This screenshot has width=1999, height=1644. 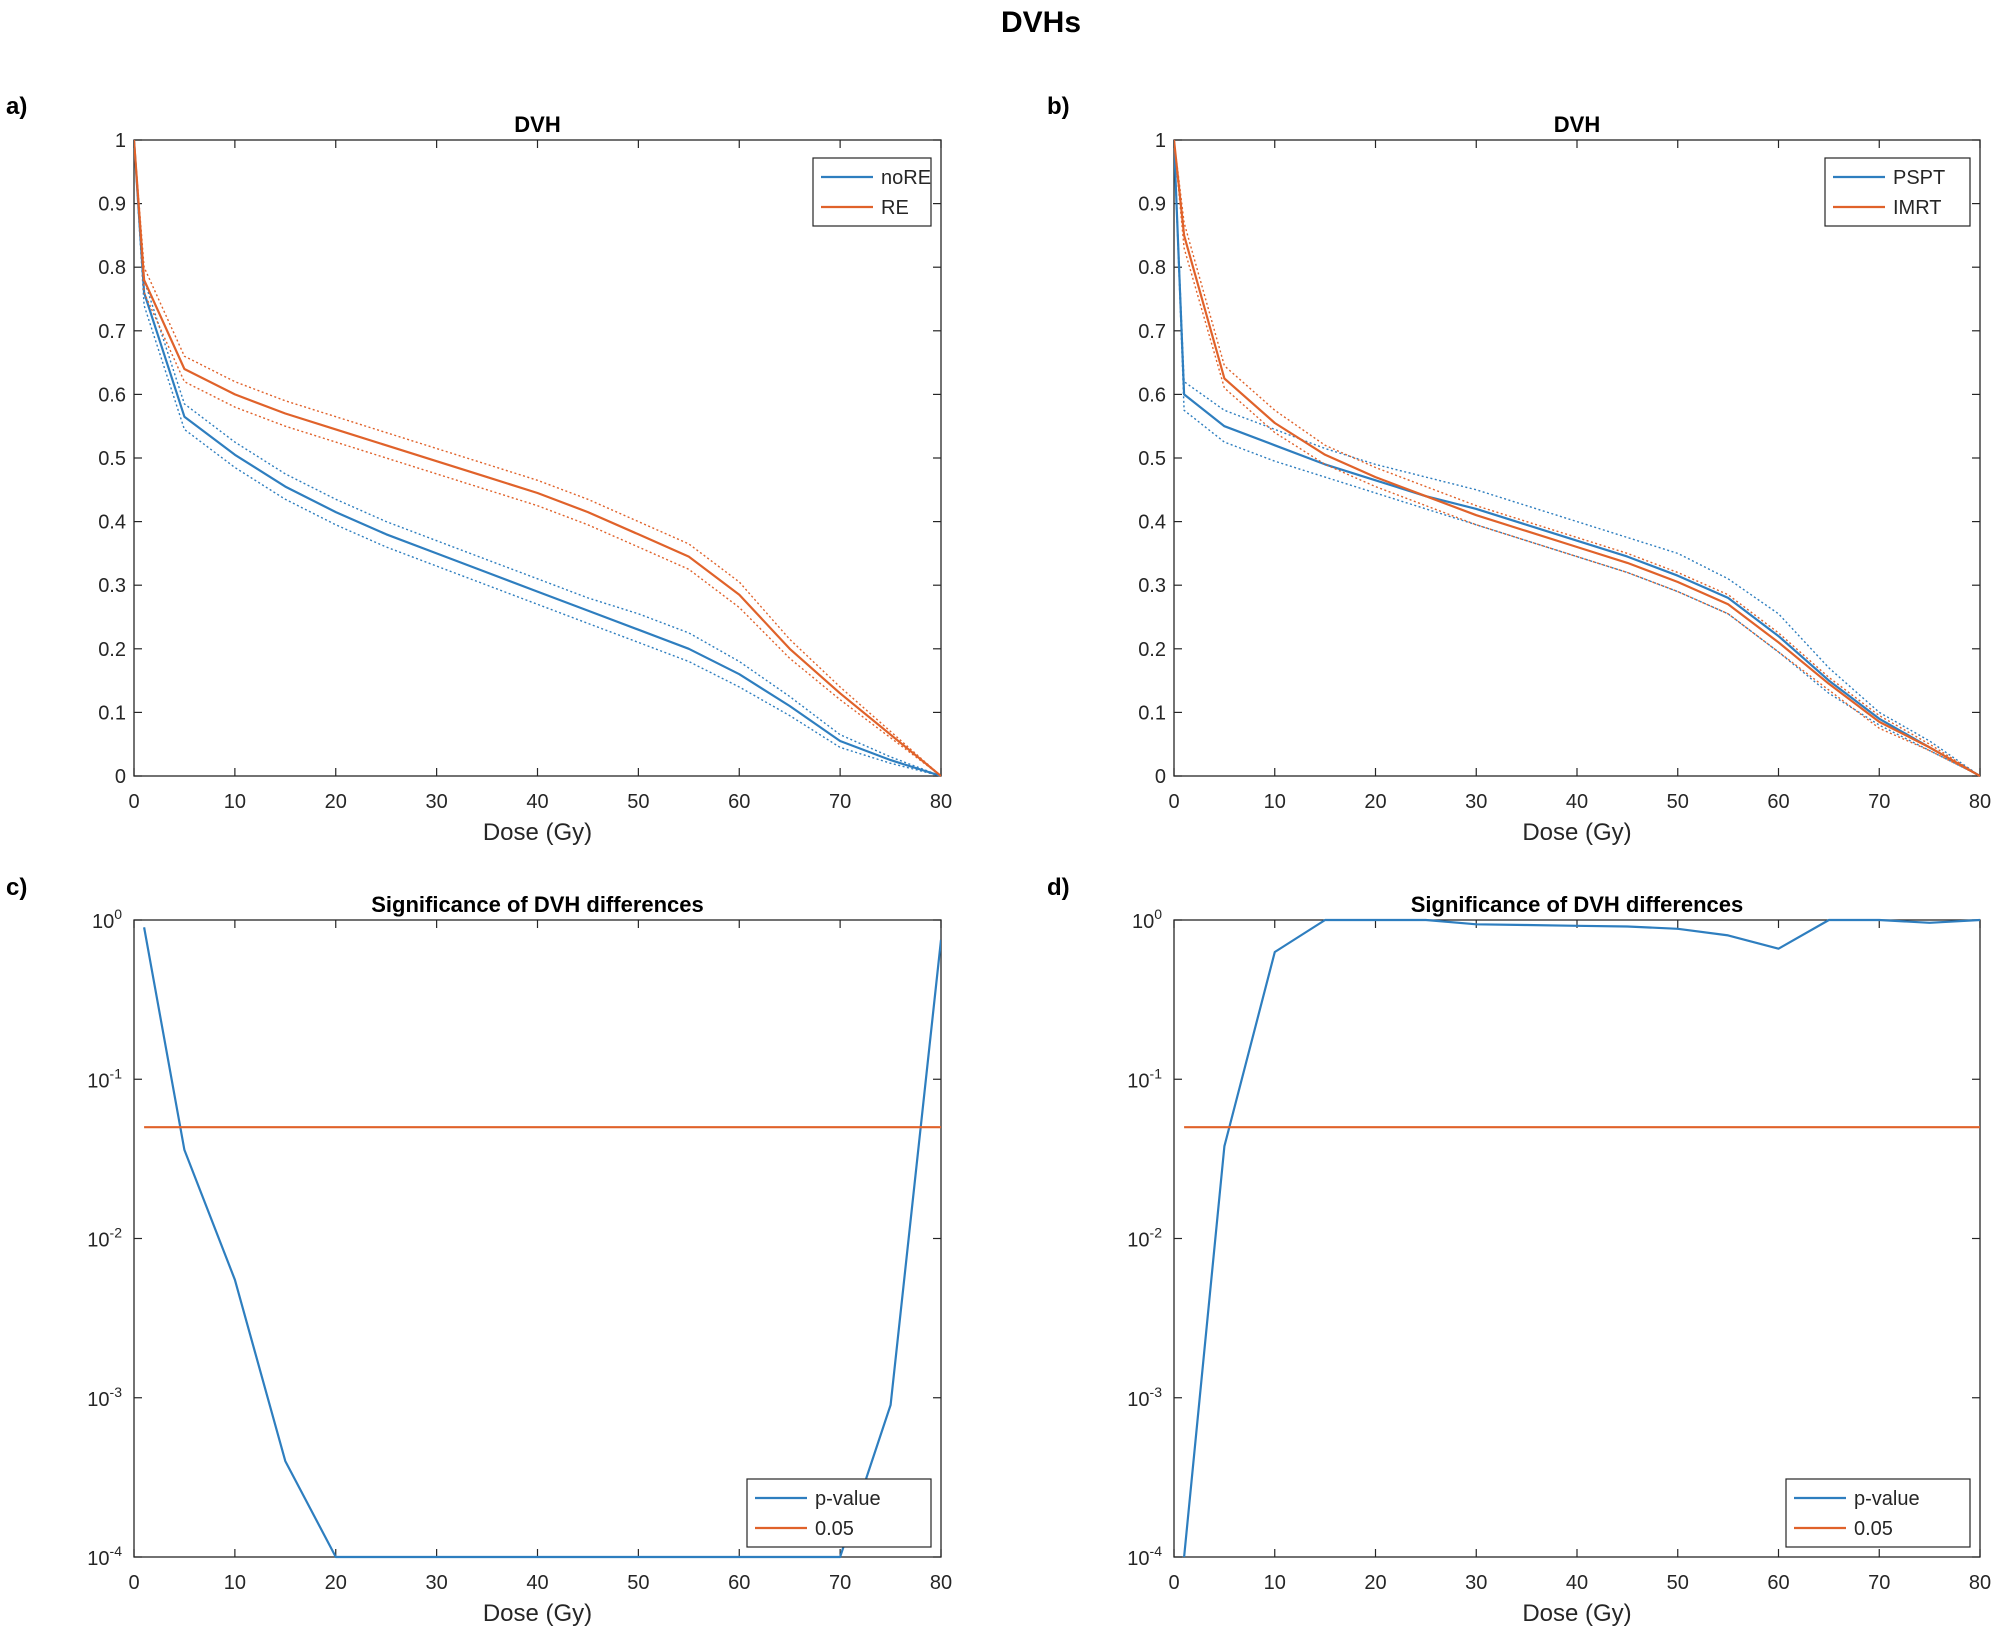 I want to click on y-tick-label: 0.1, so click(x=1152, y=713).